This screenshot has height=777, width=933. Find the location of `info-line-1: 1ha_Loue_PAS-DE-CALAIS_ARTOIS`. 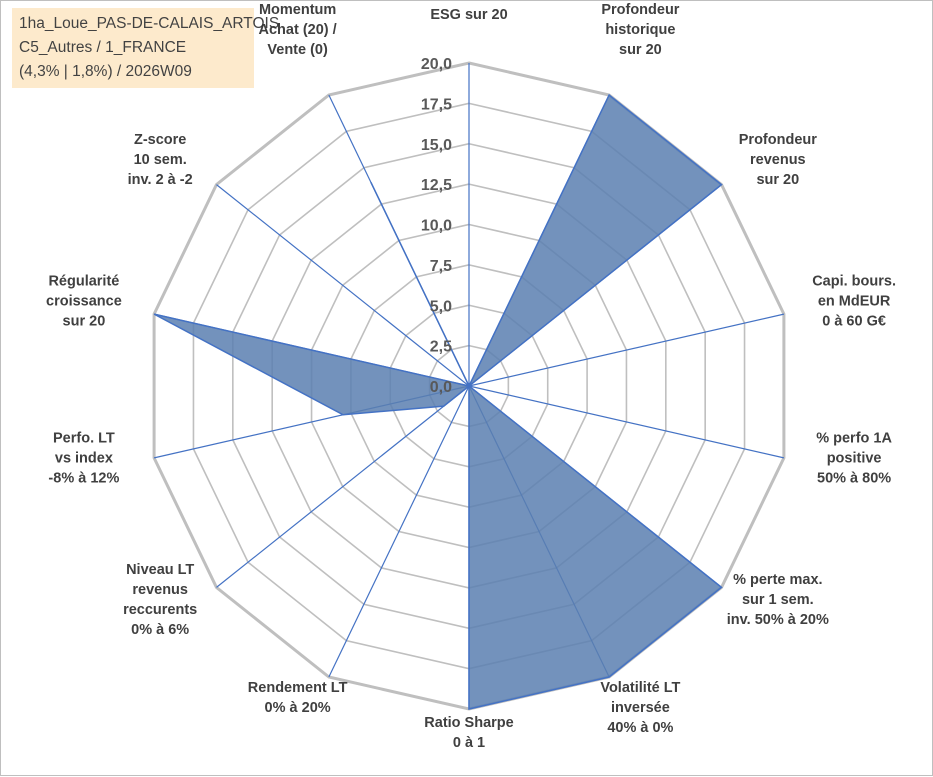

info-line-1: 1ha_Loue_PAS-DE-CALAIS_ARTOIS is located at coordinates (136, 24).